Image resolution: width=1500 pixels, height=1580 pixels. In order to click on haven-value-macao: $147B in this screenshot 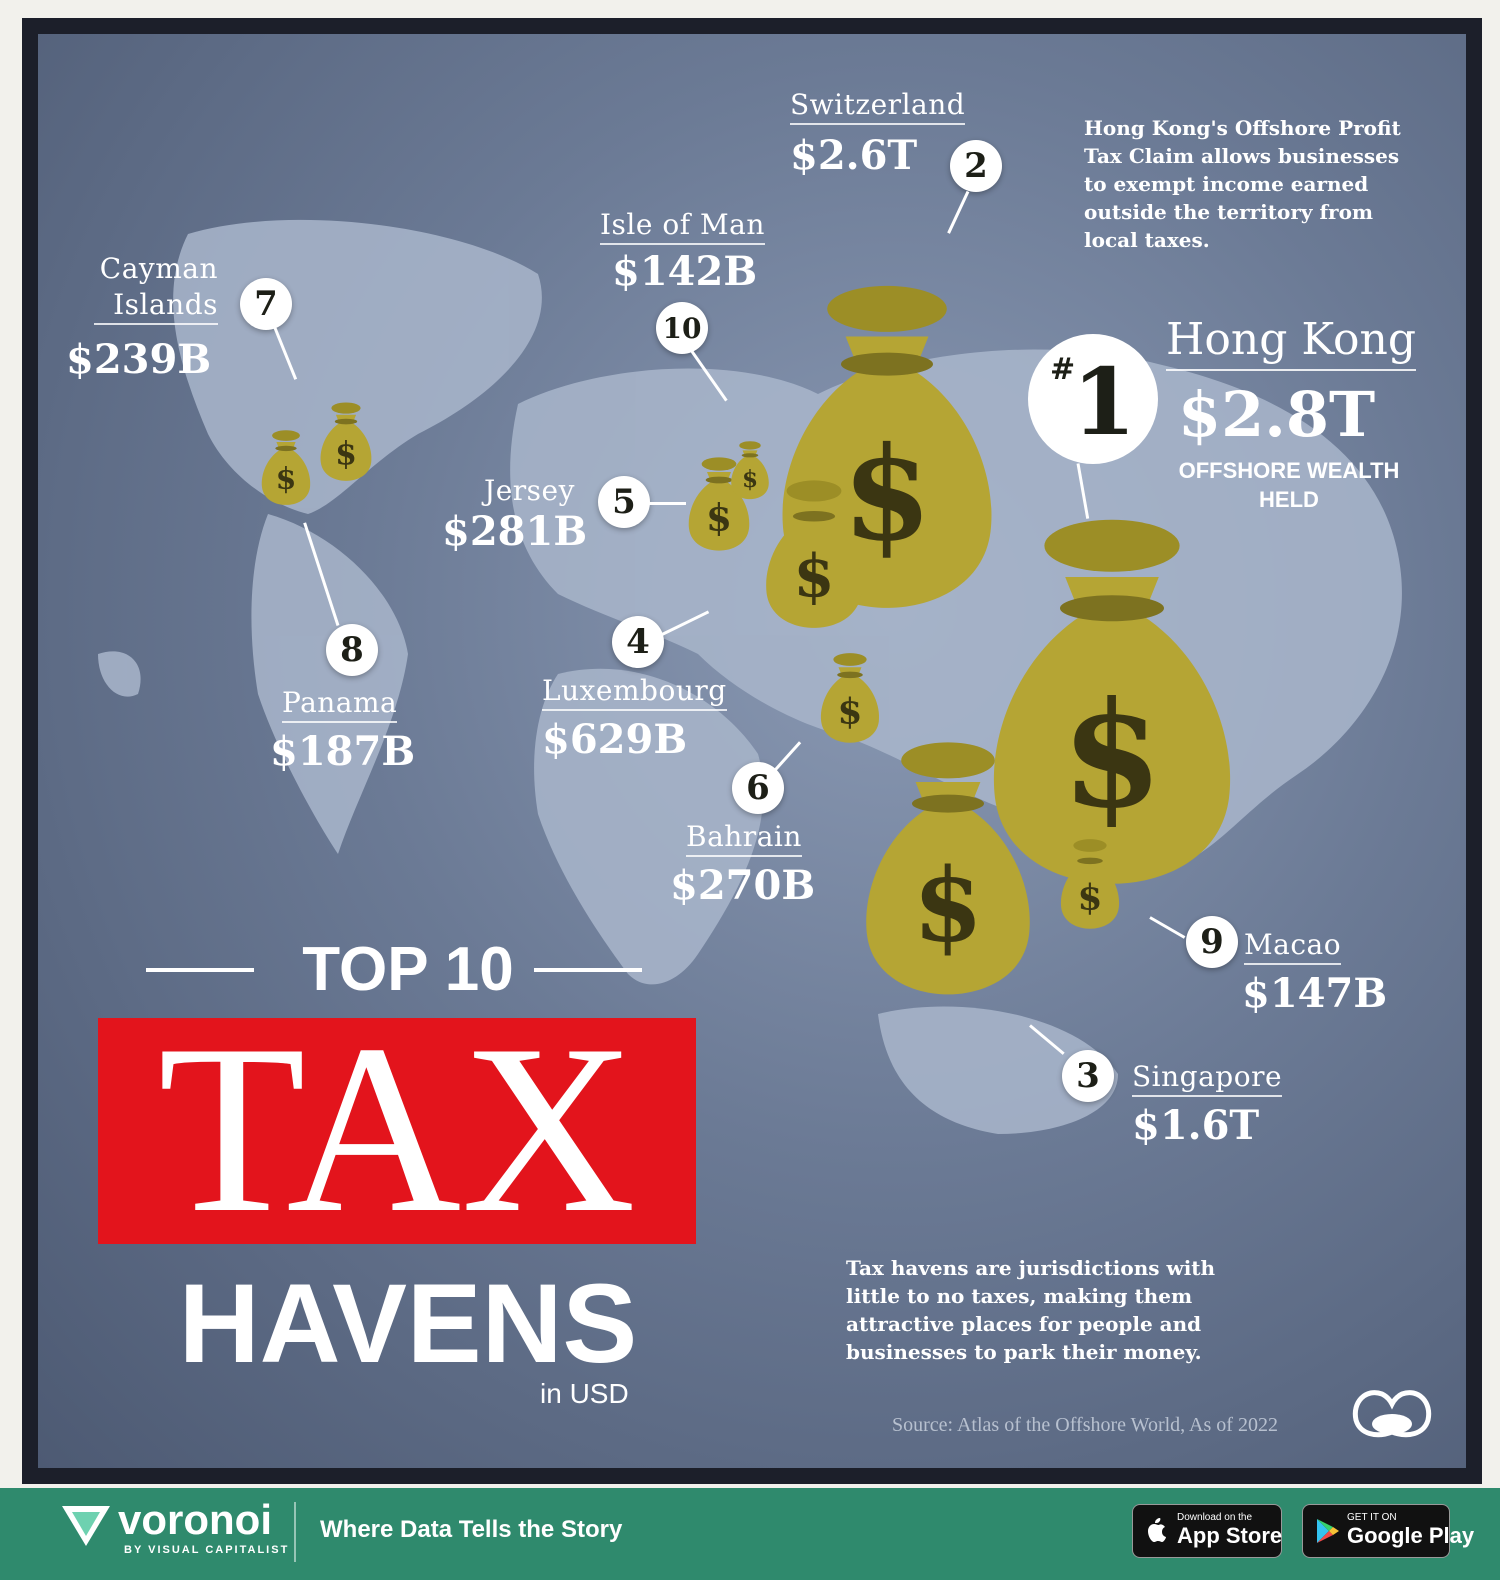, I will do `click(1315, 993)`.